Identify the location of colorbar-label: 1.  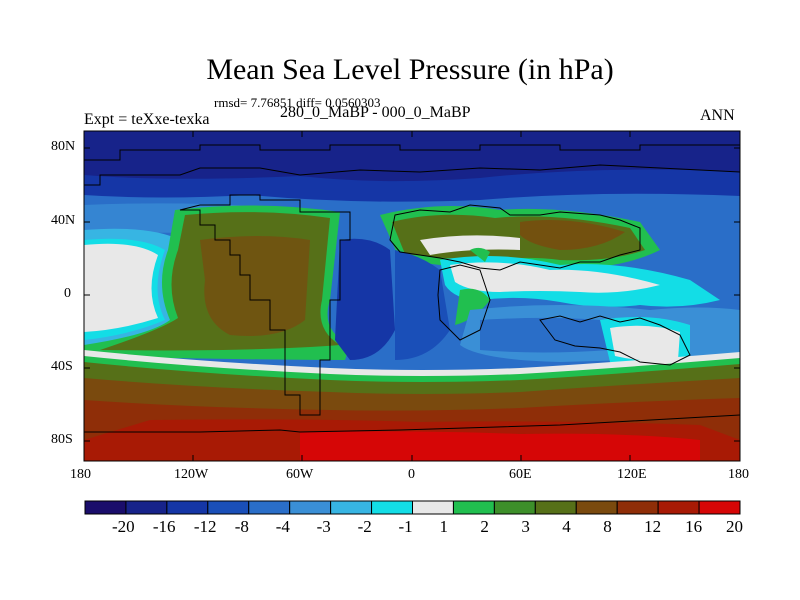
(443, 526).